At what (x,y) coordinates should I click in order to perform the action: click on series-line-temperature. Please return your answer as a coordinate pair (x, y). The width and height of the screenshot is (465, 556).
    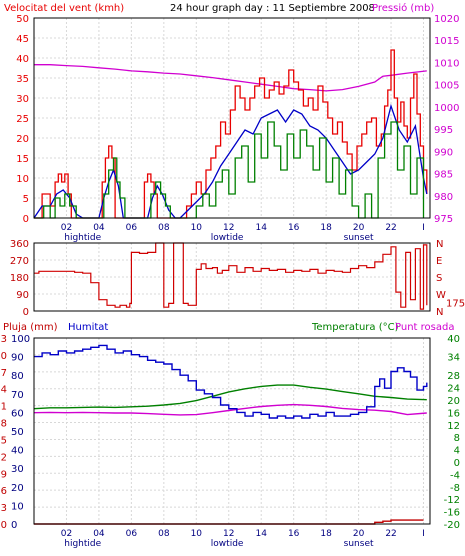
    Looking at the image, I should click on (230, 397).